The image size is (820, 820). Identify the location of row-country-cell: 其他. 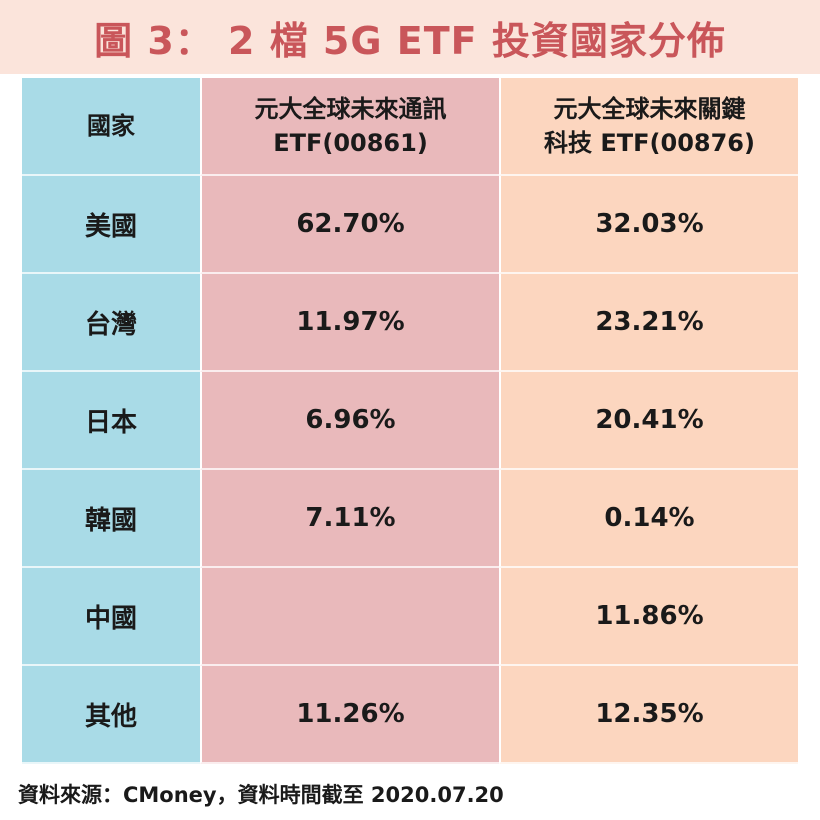
(111, 715).